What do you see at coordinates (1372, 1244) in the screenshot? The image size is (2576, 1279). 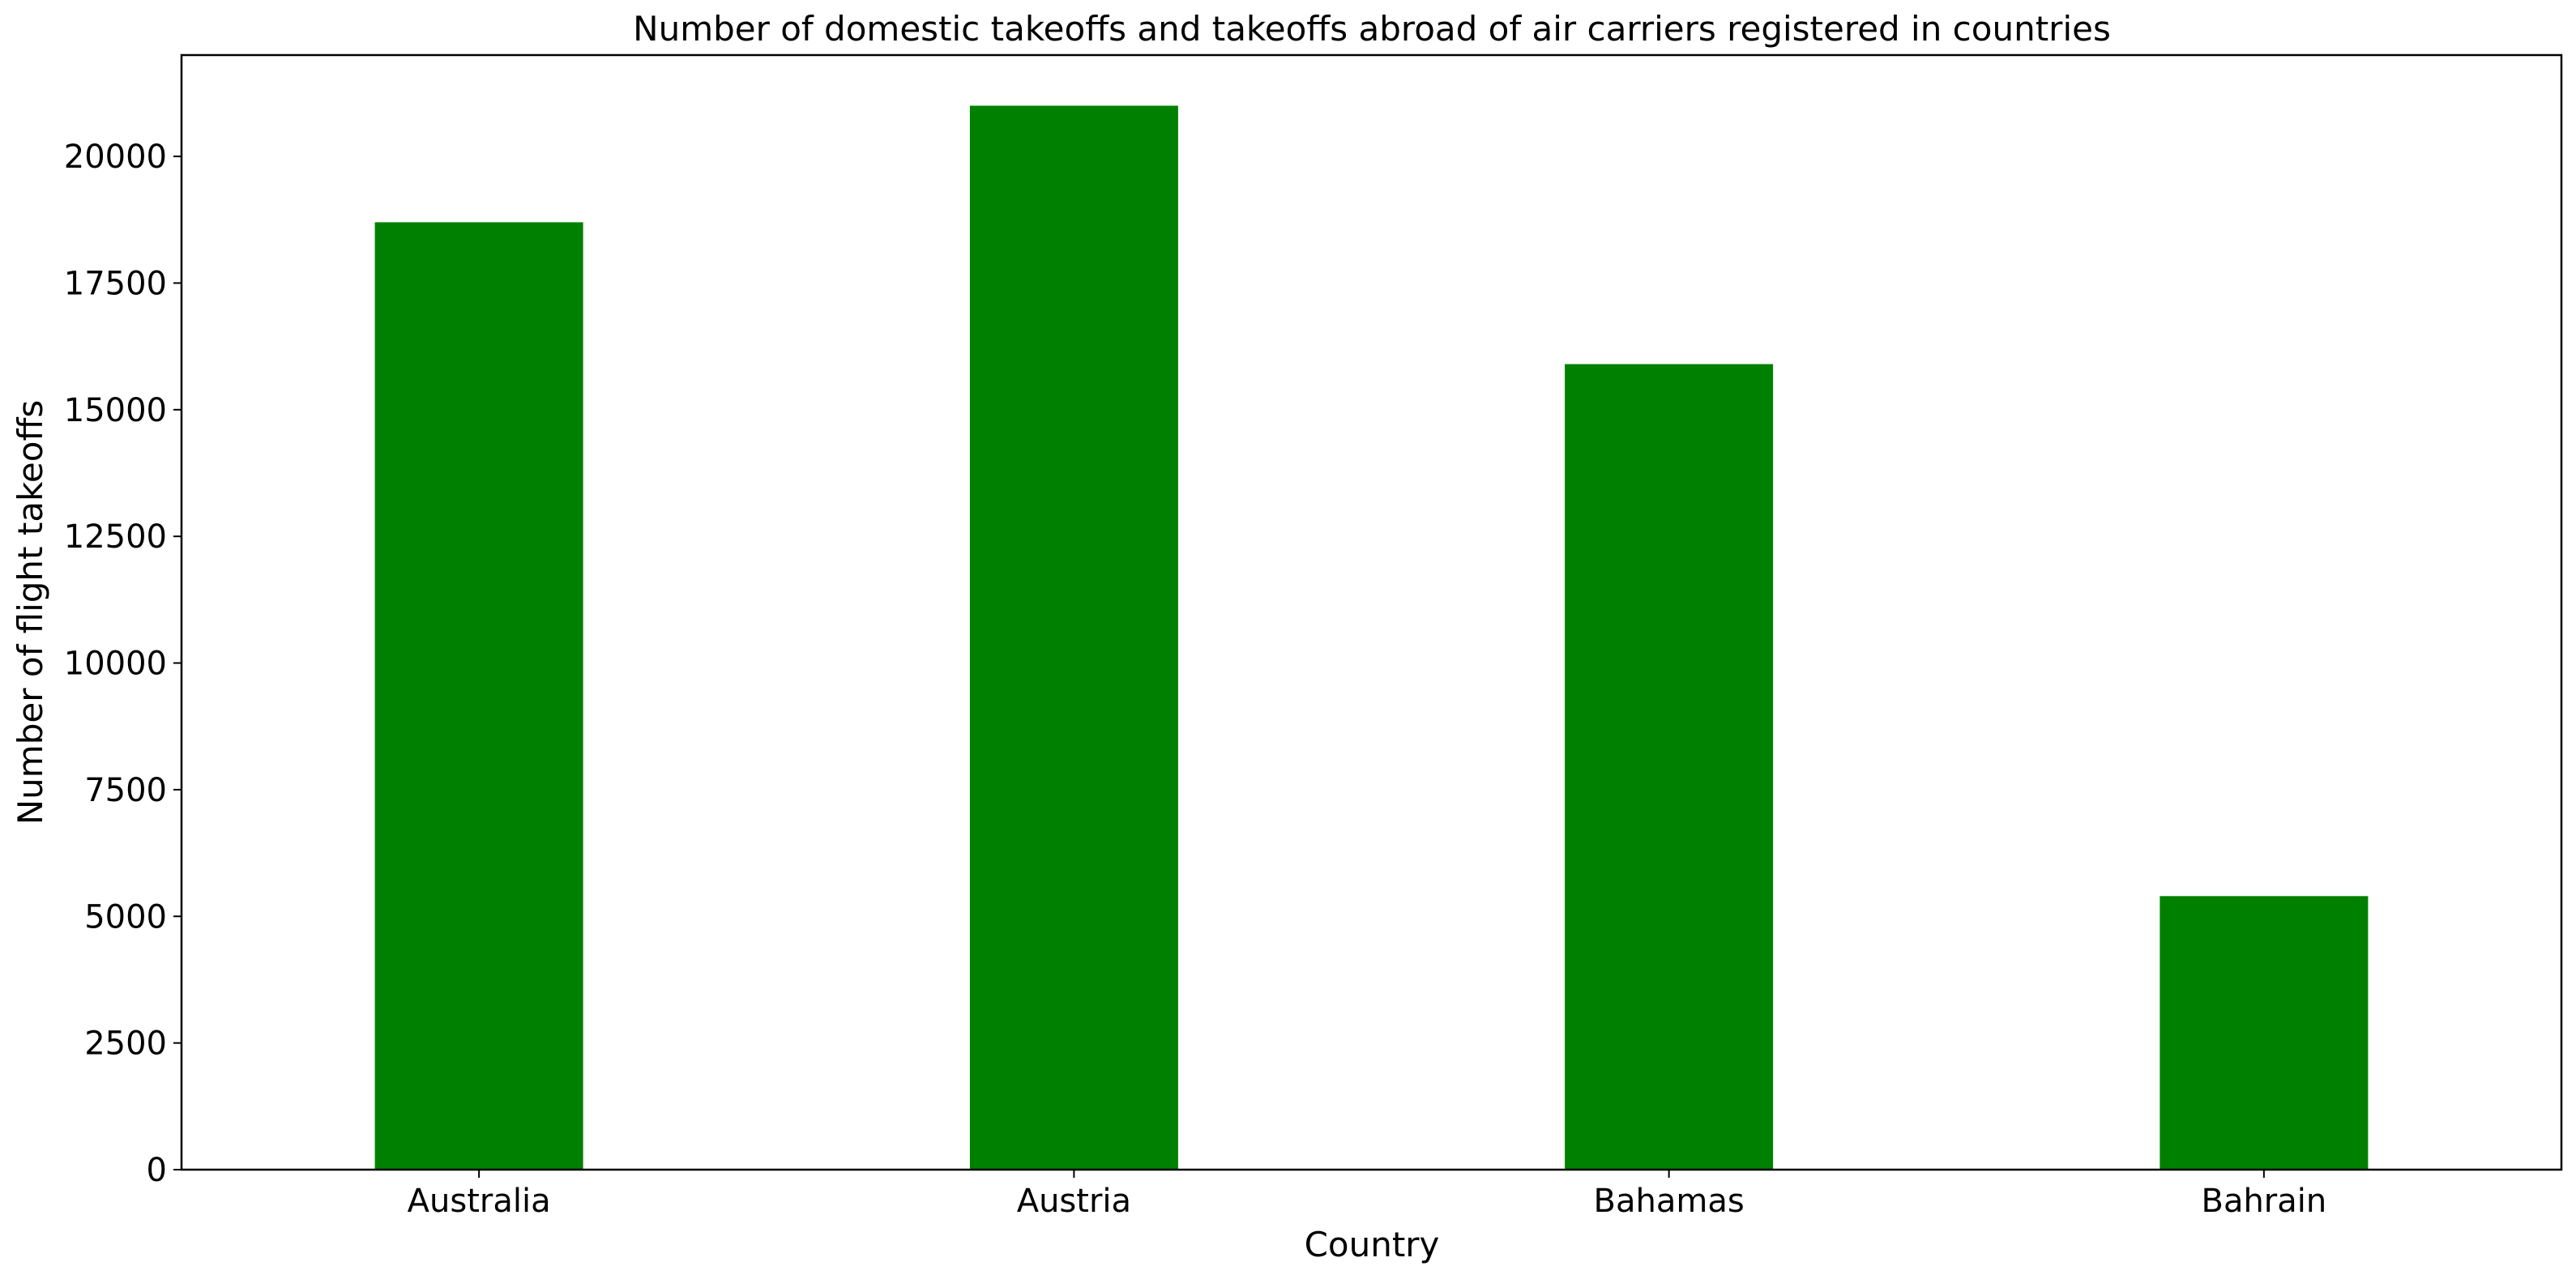 I see `x-axis-label: Country` at bounding box center [1372, 1244].